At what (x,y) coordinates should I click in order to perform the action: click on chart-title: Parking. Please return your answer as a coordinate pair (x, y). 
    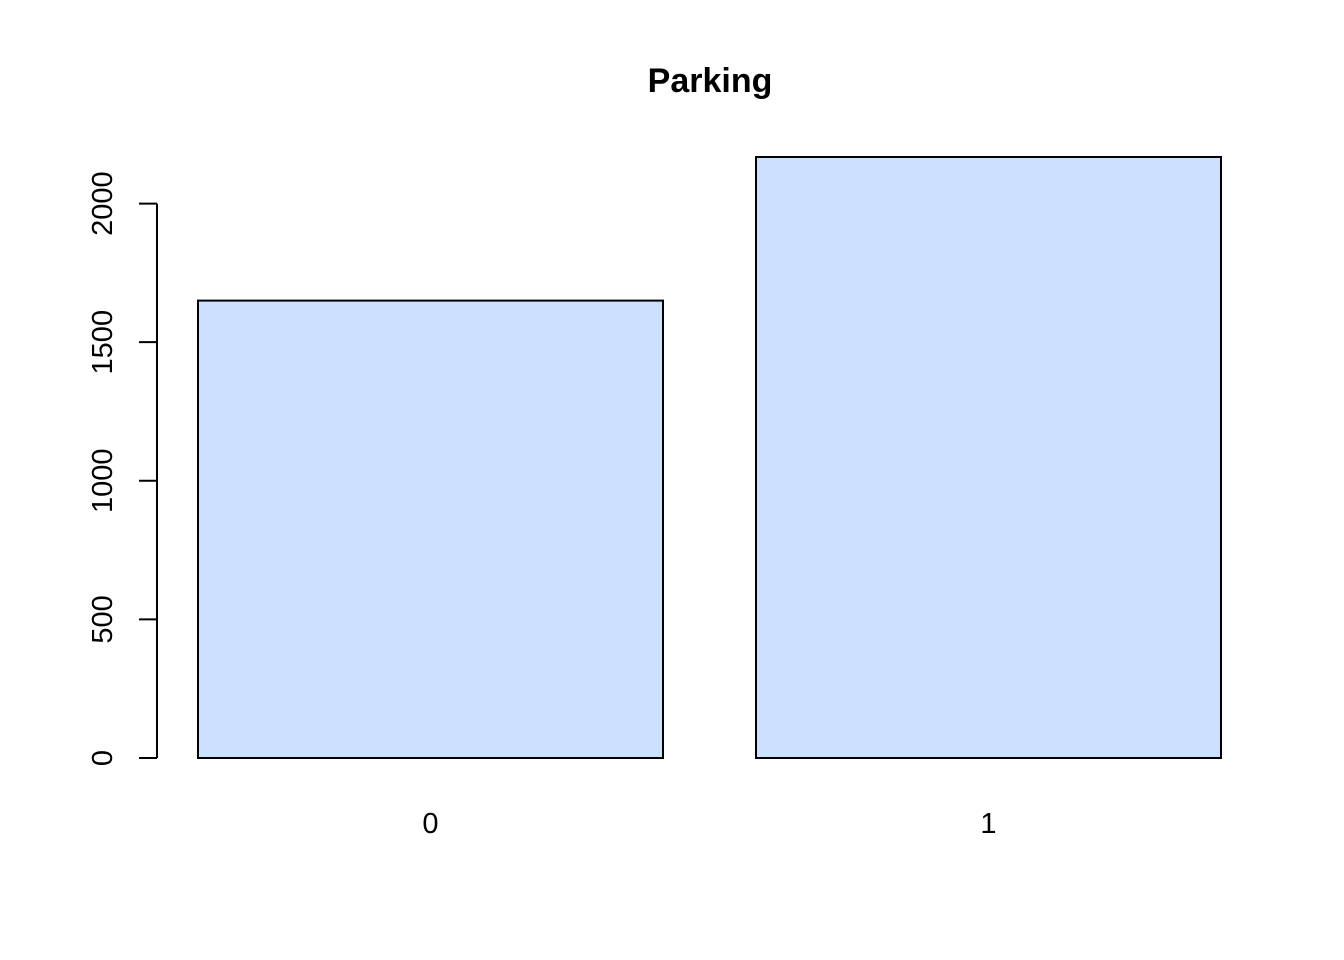
    Looking at the image, I should click on (710, 81).